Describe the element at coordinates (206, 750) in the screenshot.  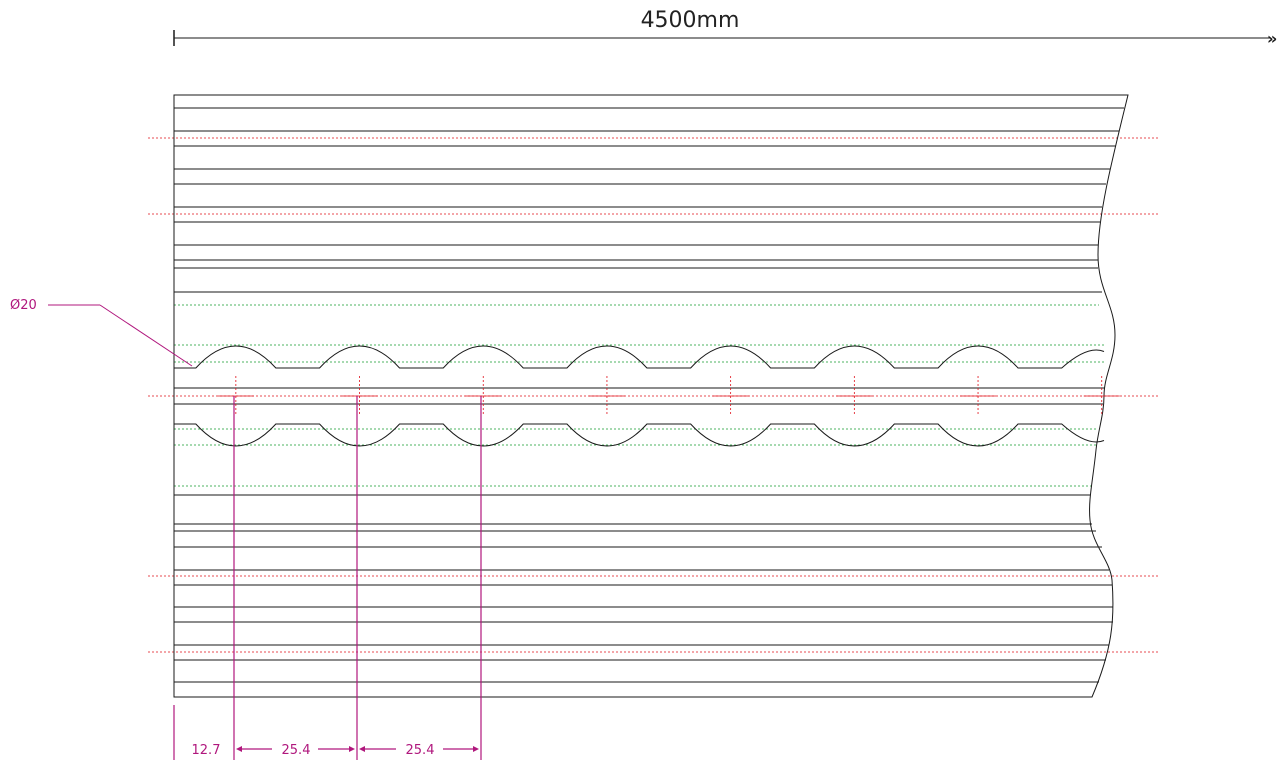
I see `first-offset-label: 12.7` at that location.